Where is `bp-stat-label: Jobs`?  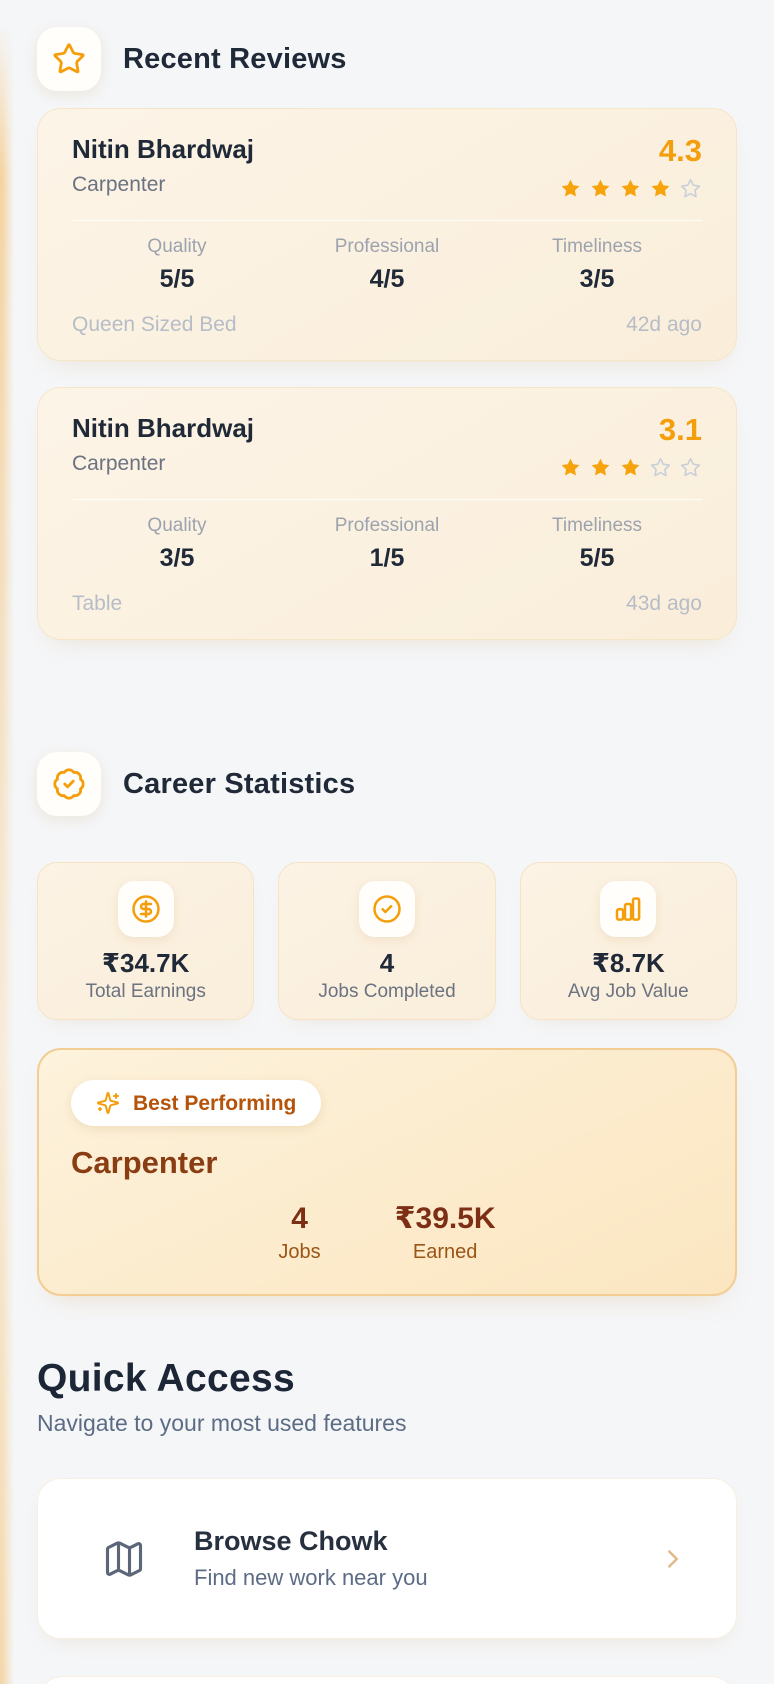
bp-stat-label: Jobs is located at coordinates (299, 1252).